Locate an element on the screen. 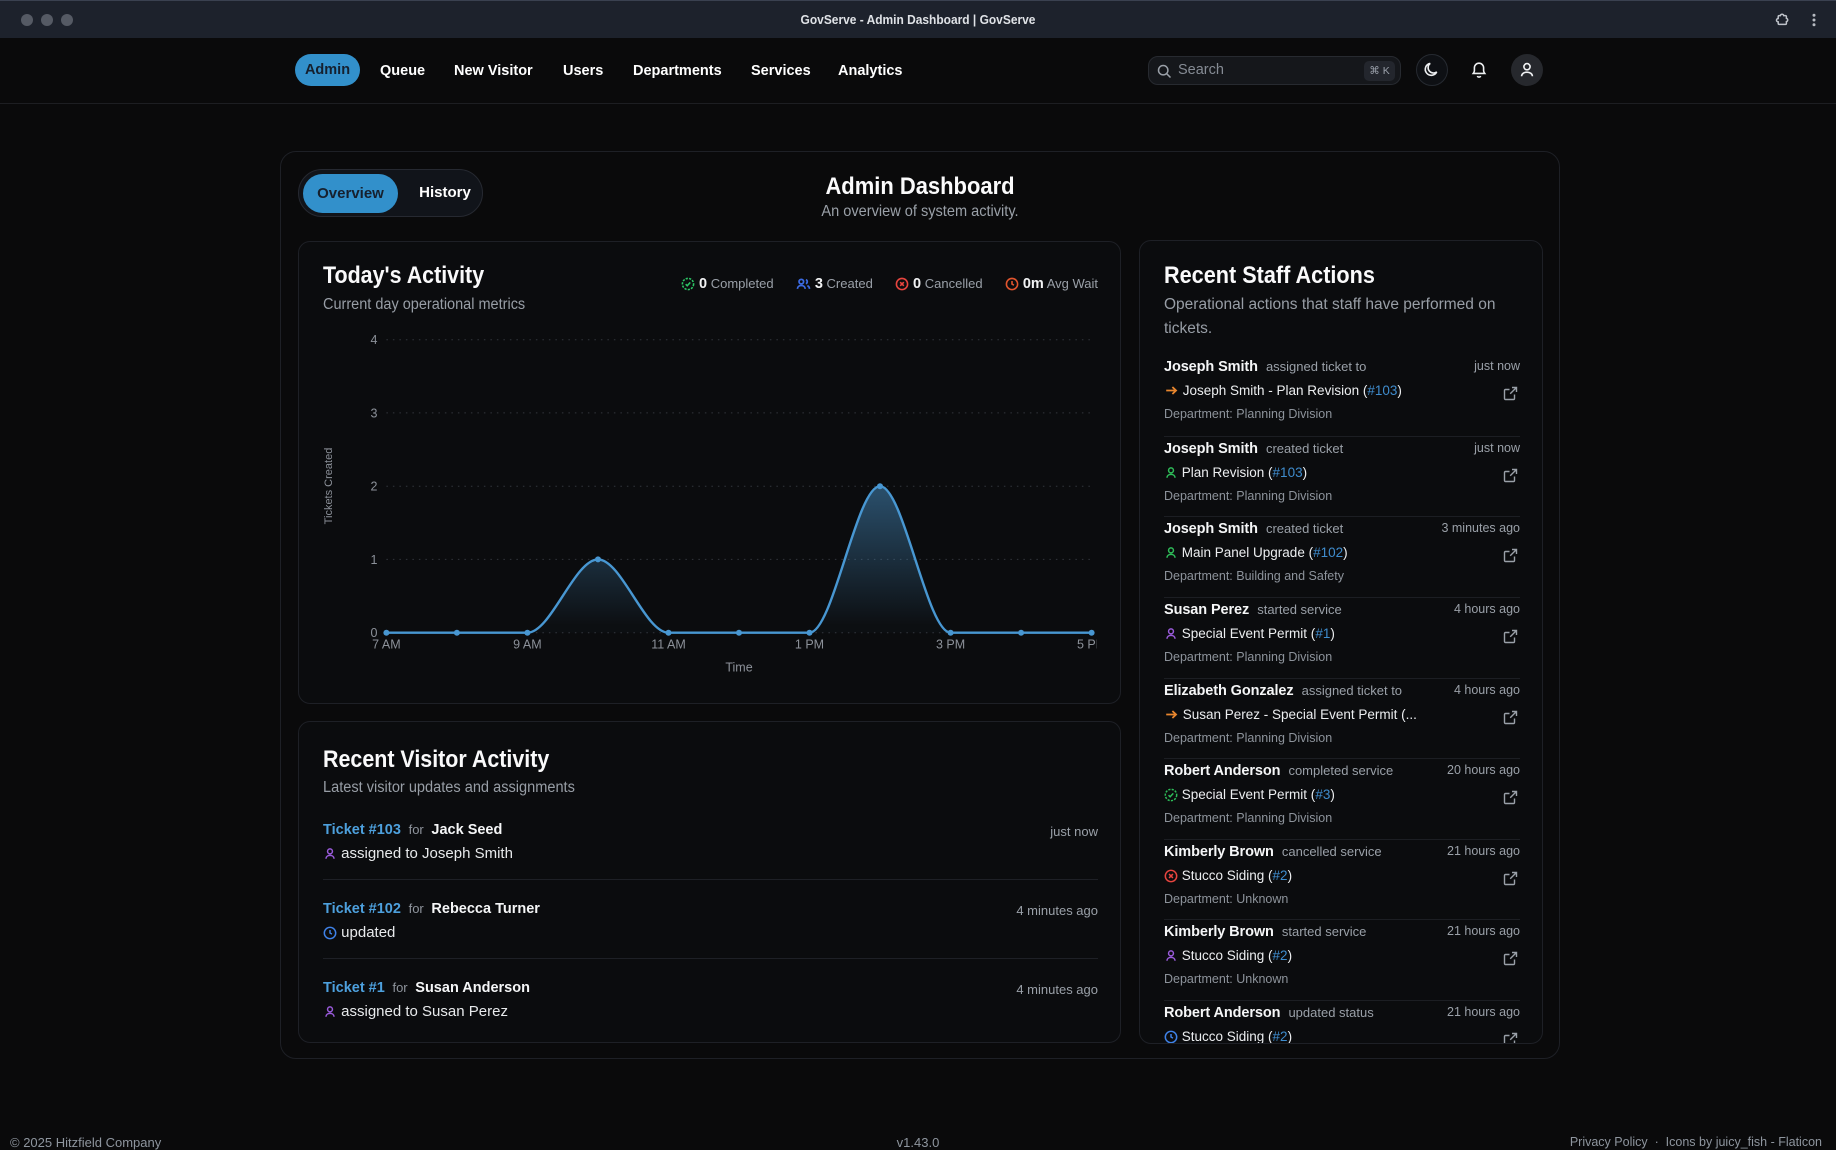  svg-text: 5 PM is located at coordinates (1087, 645).